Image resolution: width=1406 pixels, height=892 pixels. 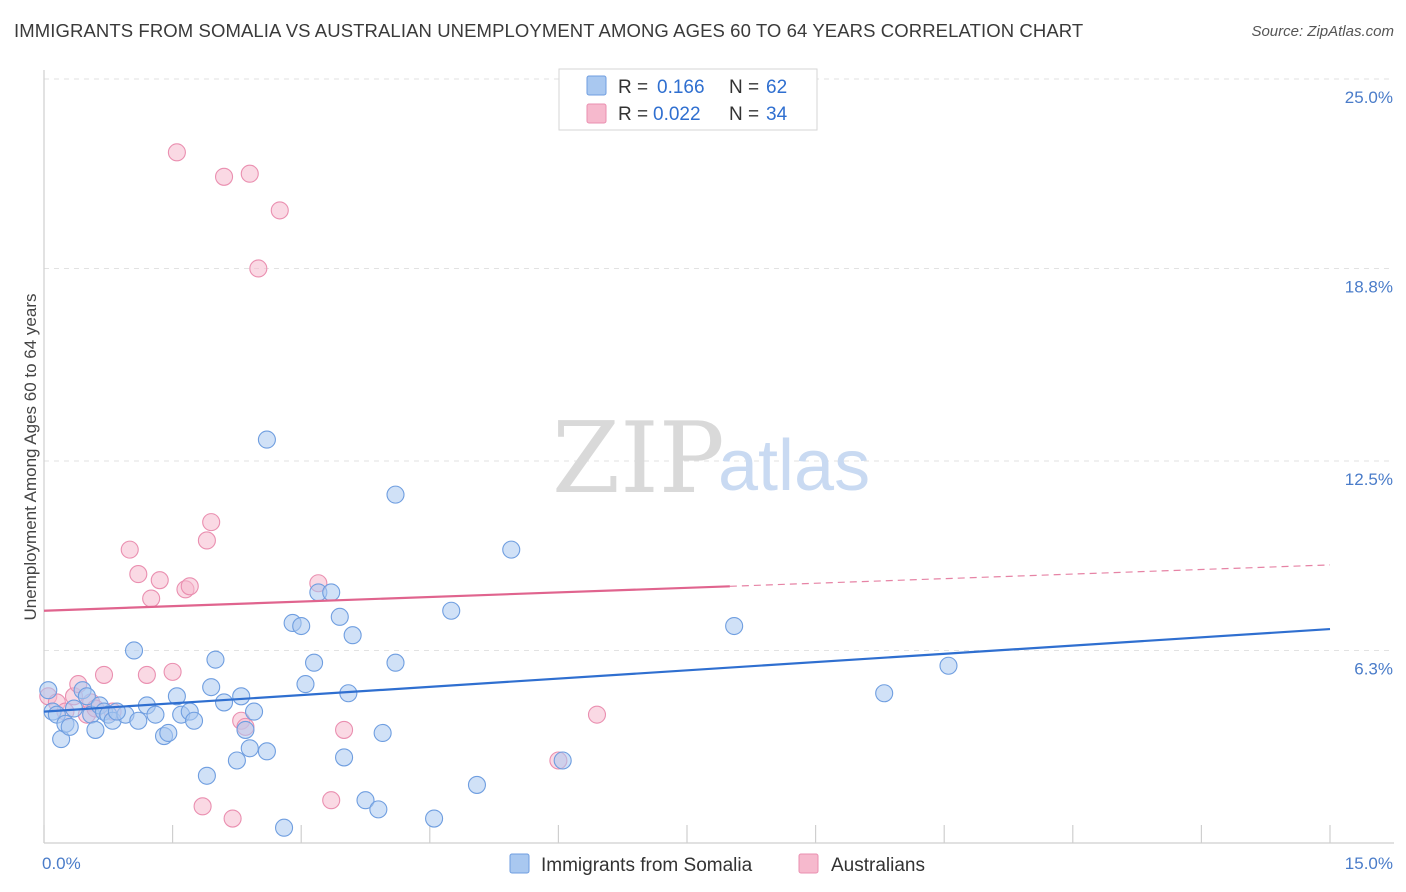 I want to click on australians-trend-line, so click(x=386, y=598).